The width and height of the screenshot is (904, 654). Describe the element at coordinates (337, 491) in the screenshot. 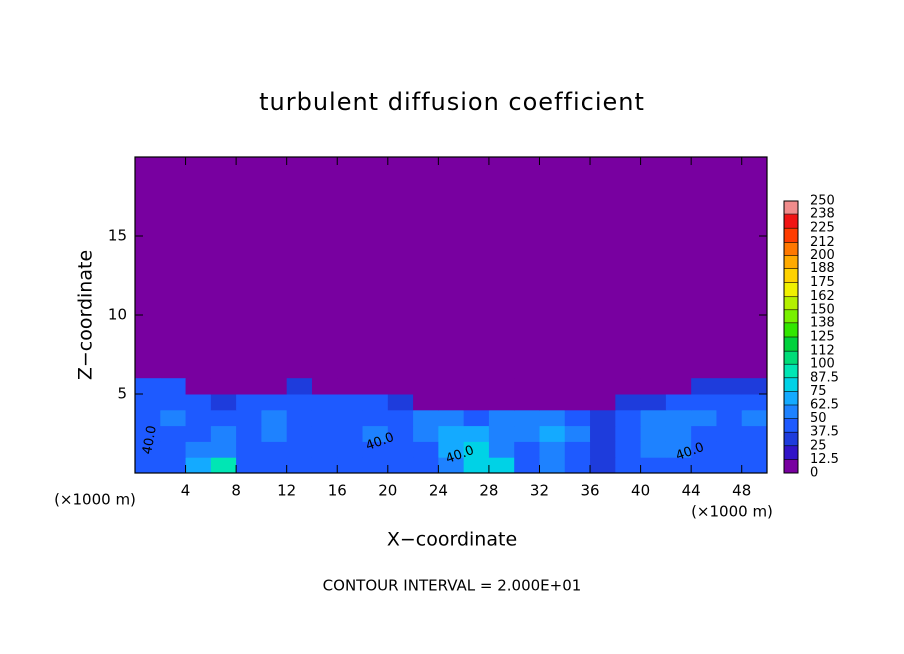

I see `x-tick-label: 16` at that location.